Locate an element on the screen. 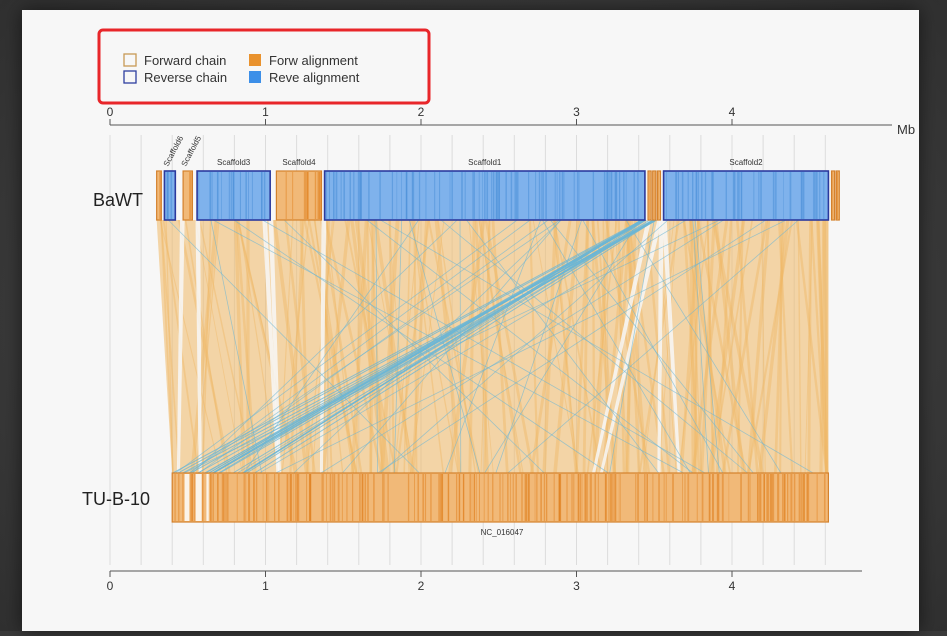  top-axis: 0 1 2 3 4 Mb is located at coordinates (511, 121).